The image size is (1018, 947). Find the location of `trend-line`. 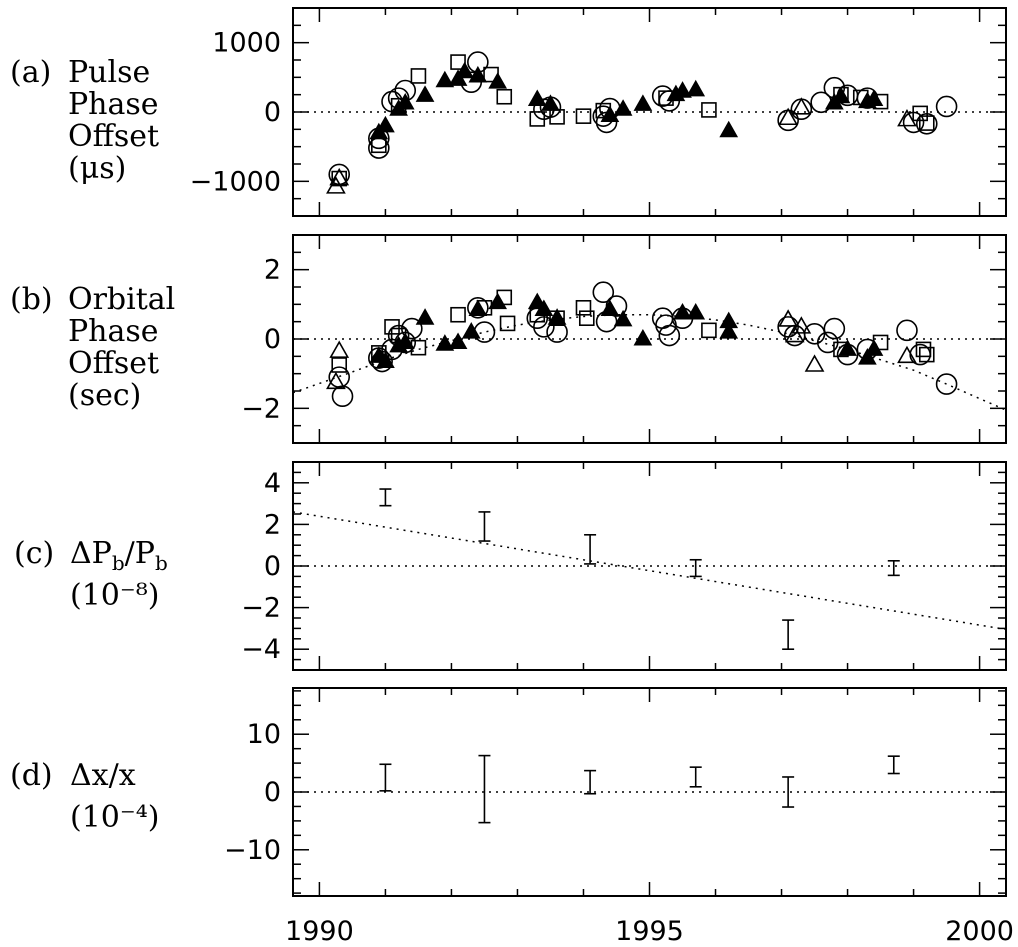

trend-line is located at coordinates (649, 571).